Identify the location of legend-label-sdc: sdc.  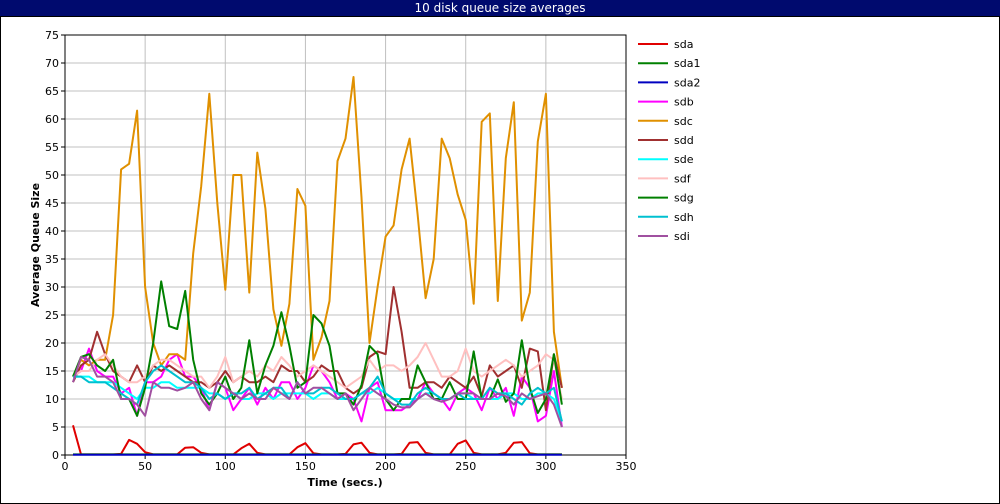
(683, 121).